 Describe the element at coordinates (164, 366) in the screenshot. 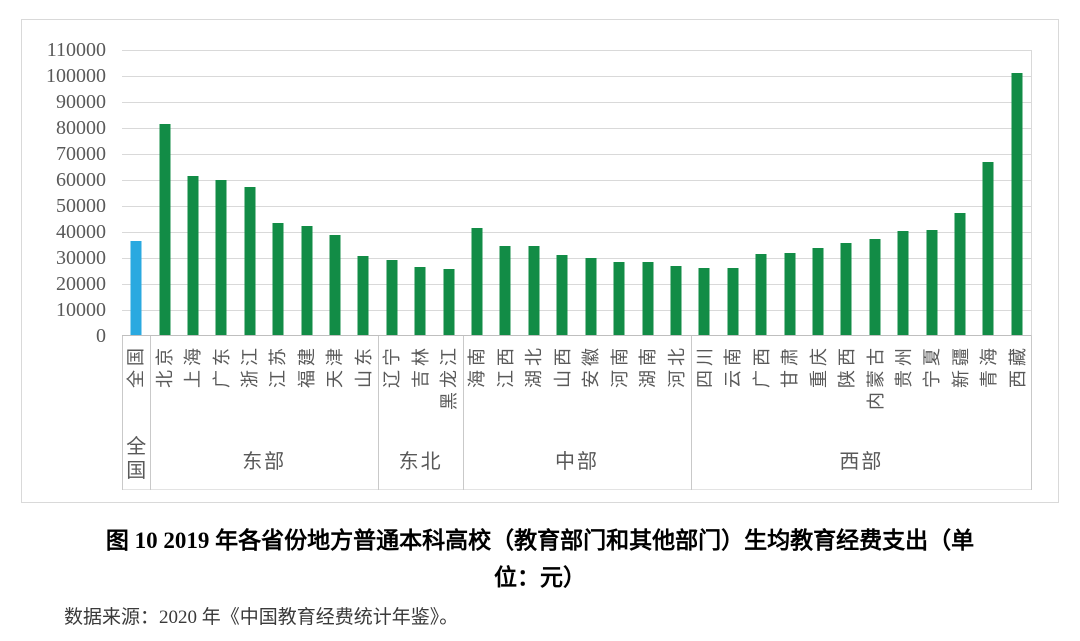

I see `x-label-北京: 北京` at that location.